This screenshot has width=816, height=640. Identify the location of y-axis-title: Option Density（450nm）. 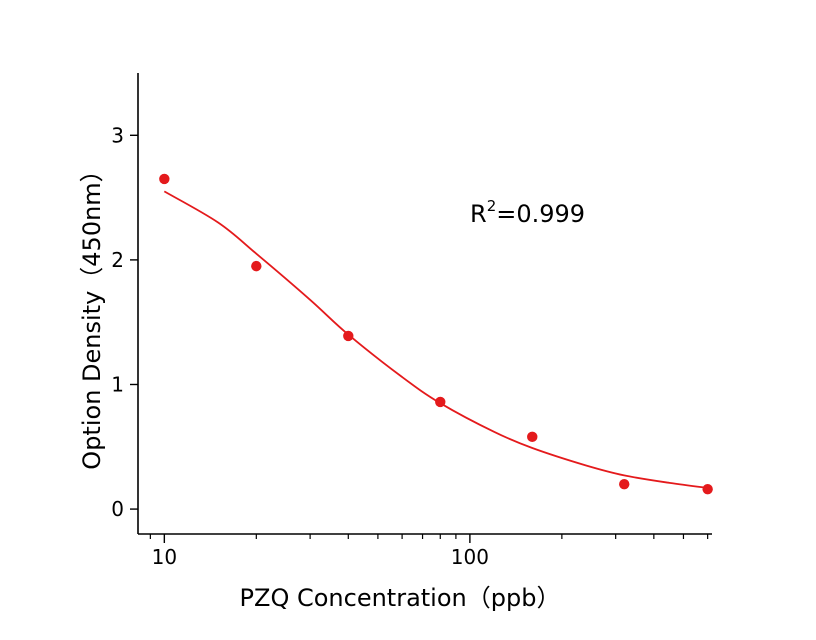
(92, 313).